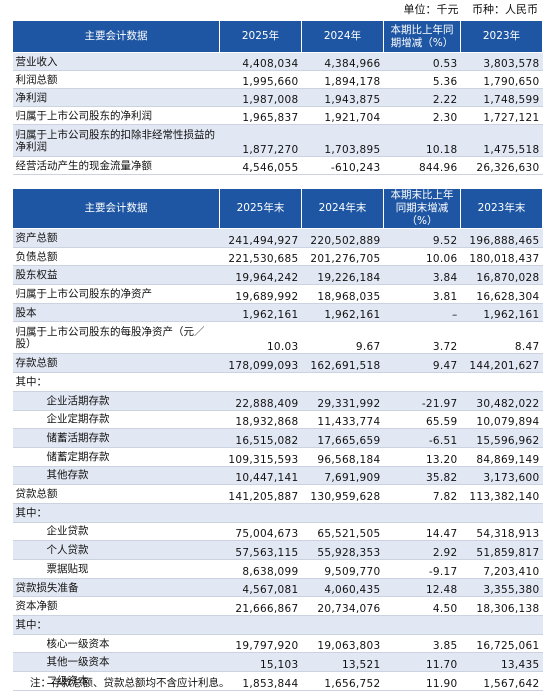 The height and width of the screenshot is (692, 550). What do you see at coordinates (260, 140) in the screenshot?
I see `cell-v2025: 1,877,270` at bounding box center [260, 140].